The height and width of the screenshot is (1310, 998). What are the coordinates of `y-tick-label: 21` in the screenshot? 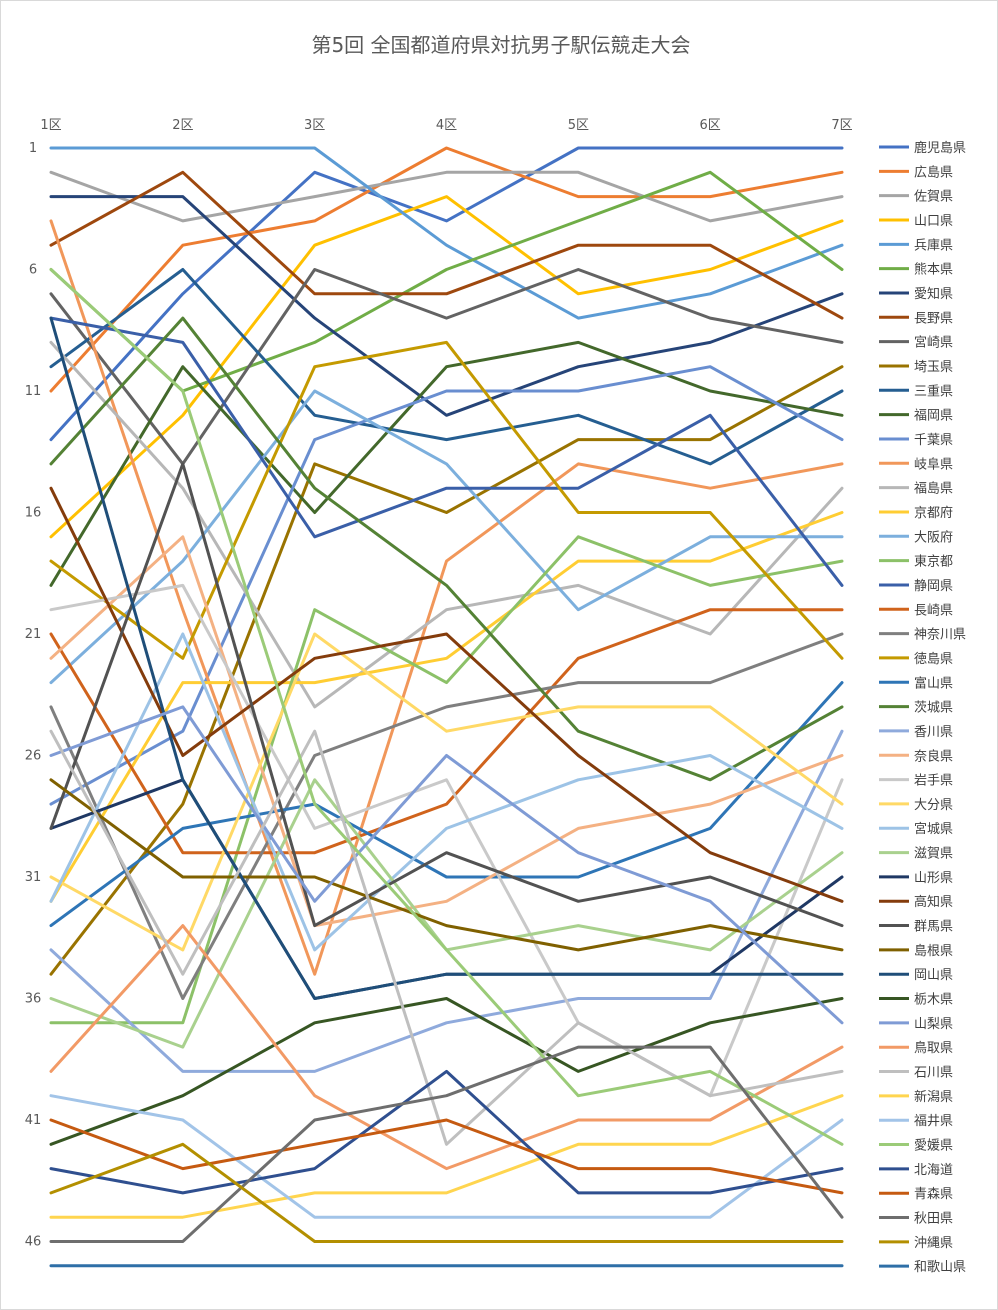 It's located at (33, 634).